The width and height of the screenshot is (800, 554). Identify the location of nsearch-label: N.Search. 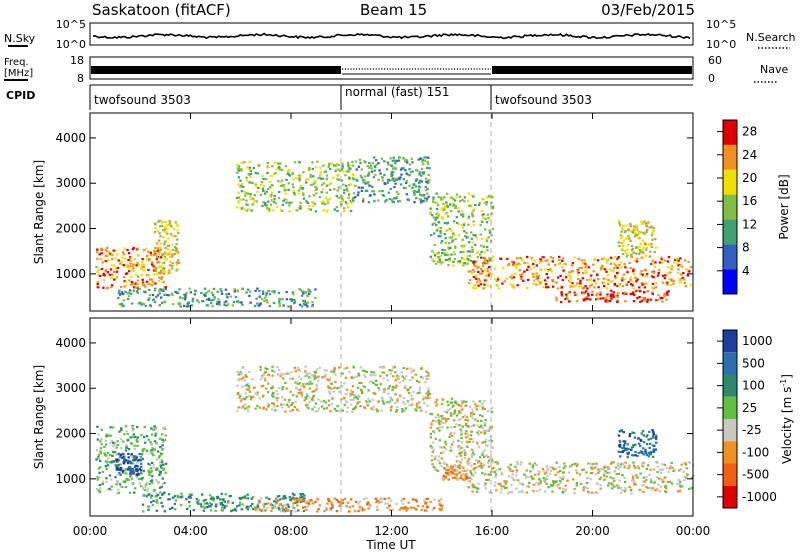
(771, 37).